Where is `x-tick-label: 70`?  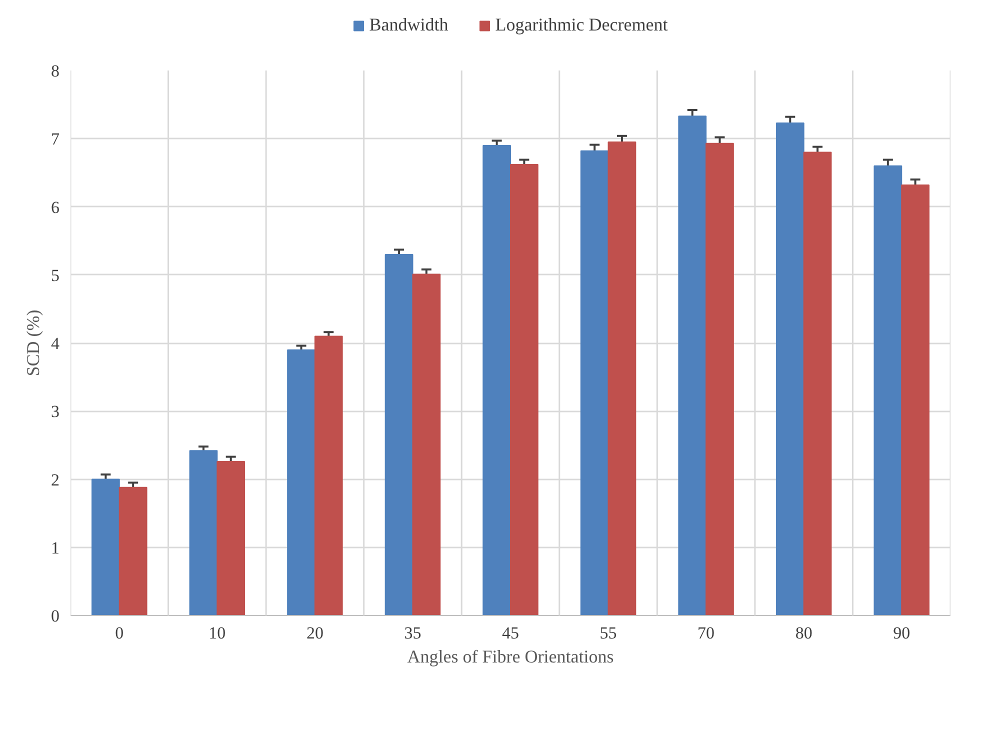
x-tick-label: 70 is located at coordinates (706, 633).